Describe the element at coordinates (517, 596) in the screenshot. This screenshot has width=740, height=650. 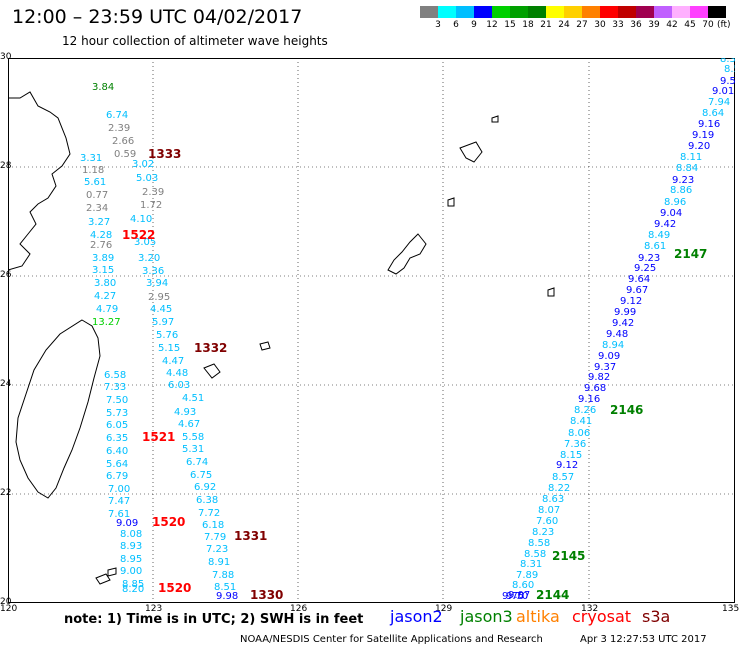
I see `wave-height-value: 9.70` at that location.